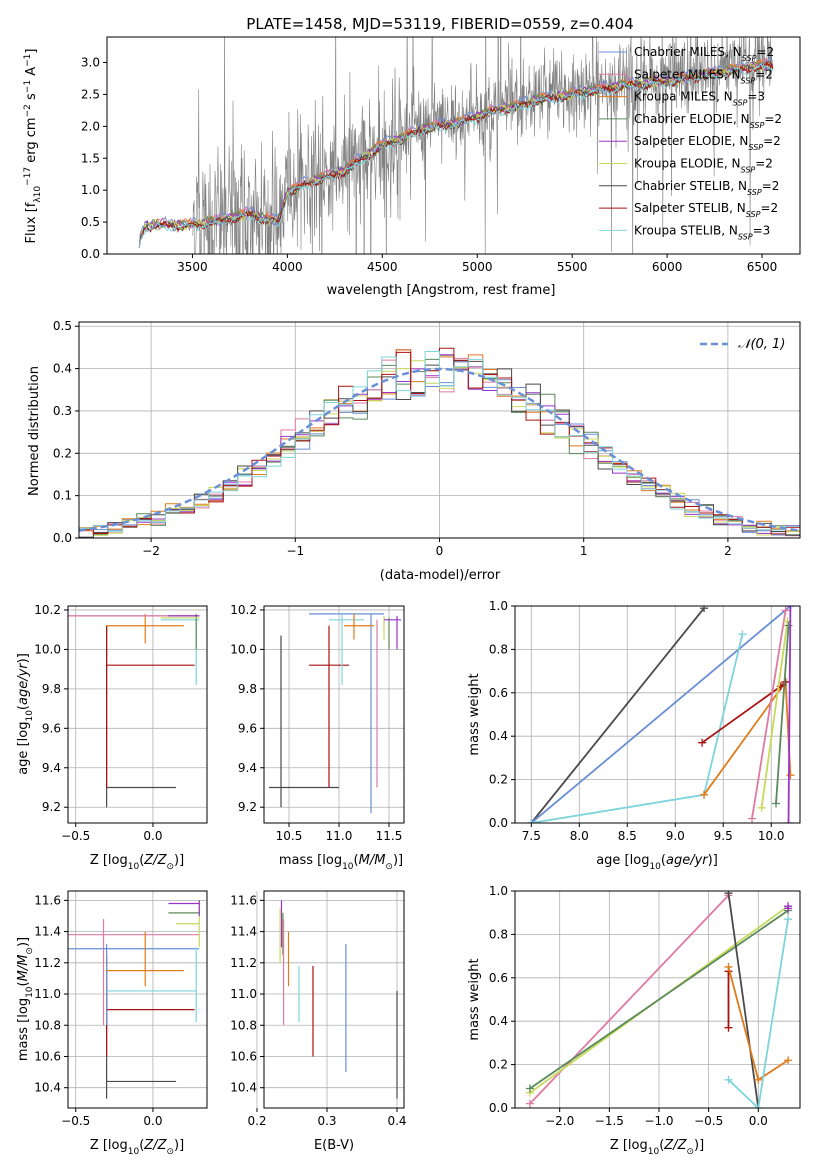 Image resolution: width=819 pixels, height=1170 pixels. I want to click on y-tick-label: 0.5, so click(90, 222).